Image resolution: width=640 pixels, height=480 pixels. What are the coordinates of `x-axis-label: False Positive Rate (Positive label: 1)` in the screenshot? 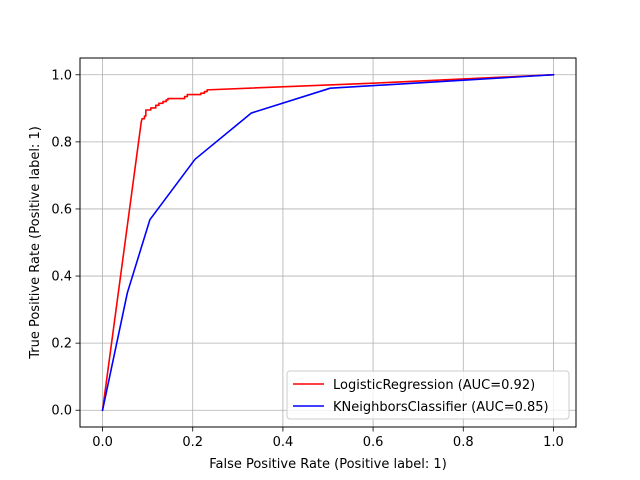 It's located at (328, 464).